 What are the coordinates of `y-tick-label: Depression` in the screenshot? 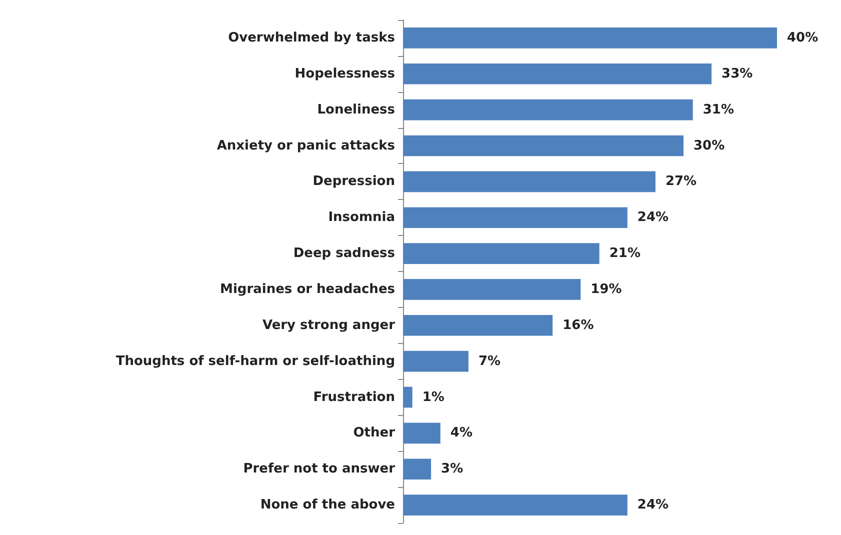 It's located at (353, 182).